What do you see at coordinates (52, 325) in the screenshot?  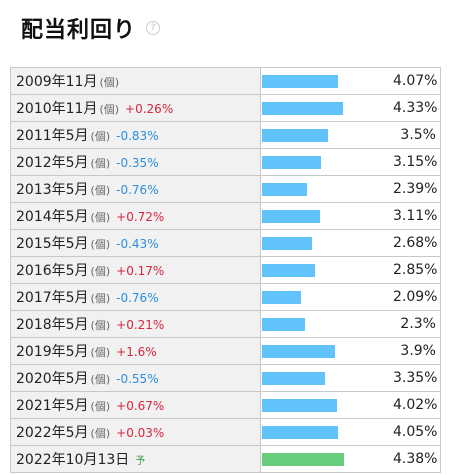 I see `period-label: 2018年5月` at bounding box center [52, 325].